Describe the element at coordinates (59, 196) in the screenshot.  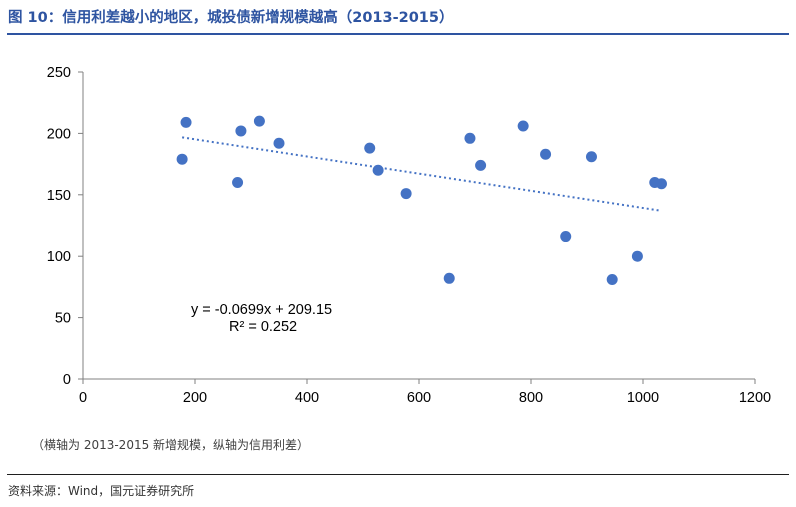
I see `y-tick-label: 150` at that location.